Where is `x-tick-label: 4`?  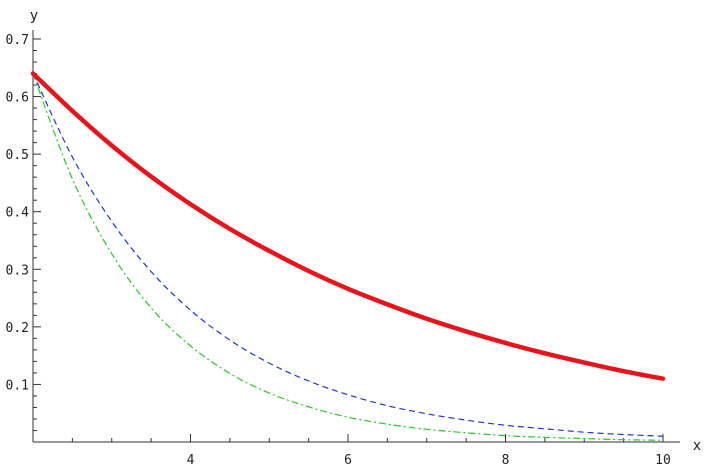 x-tick-label: 4 is located at coordinates (191, 460).